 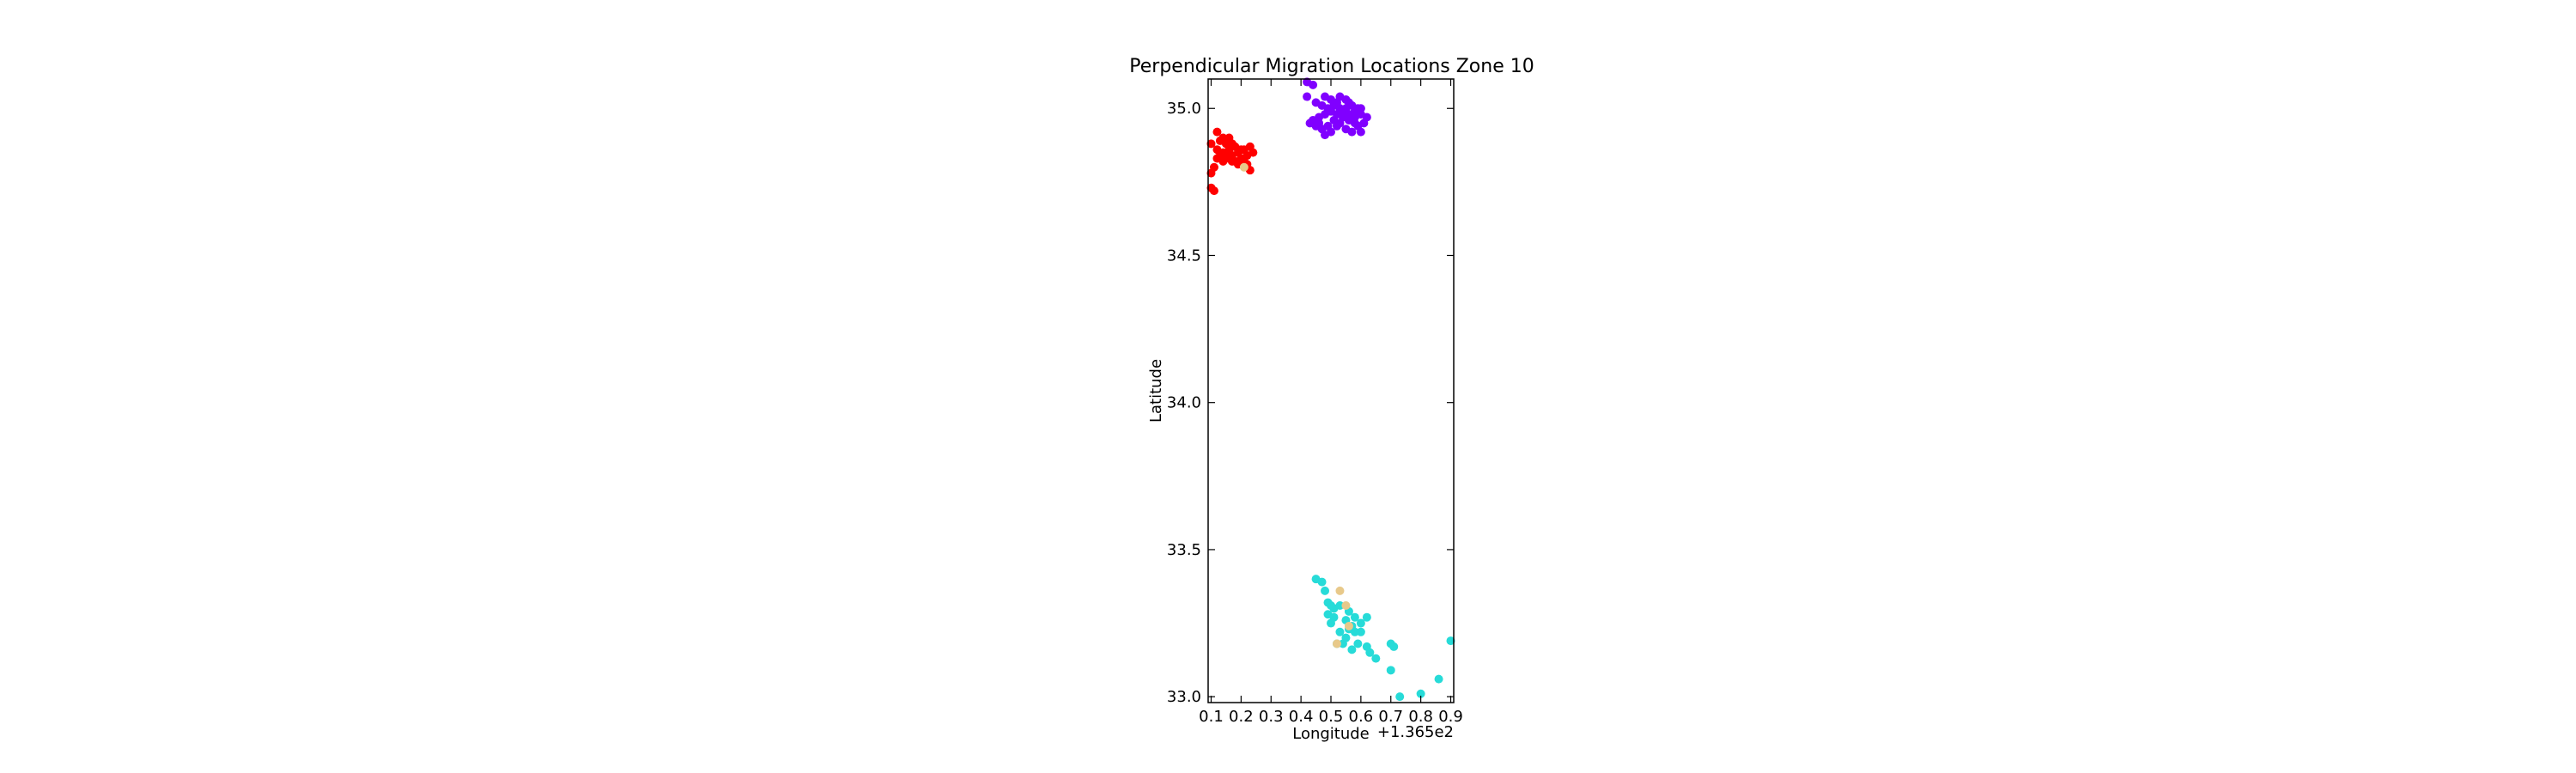 What do you see at coordinates (1331, 717) in the screenshot?
I see `x-tick-label: 0.5` at bounding box center [1331, 717].